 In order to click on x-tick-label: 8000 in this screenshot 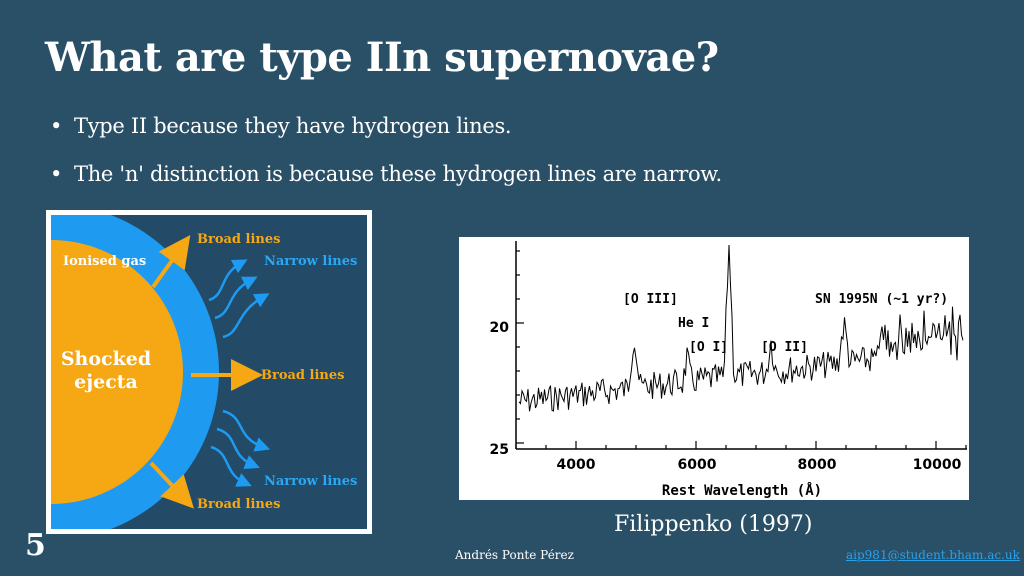, I will do `click(817, 465)`.